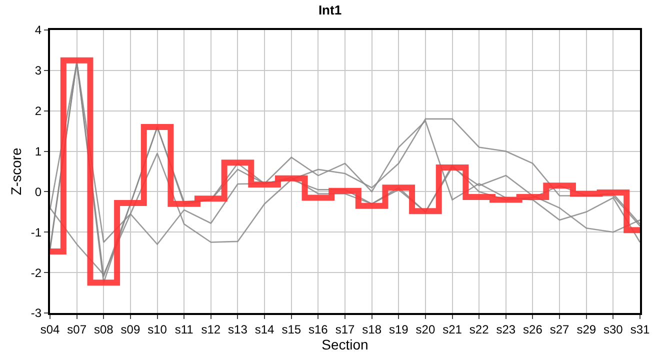 The width and height of the screenshot is (660, 360). Describe the element at coordinates (586, 329) in the screenshot. I see `x-tick-label: s29` at that location.